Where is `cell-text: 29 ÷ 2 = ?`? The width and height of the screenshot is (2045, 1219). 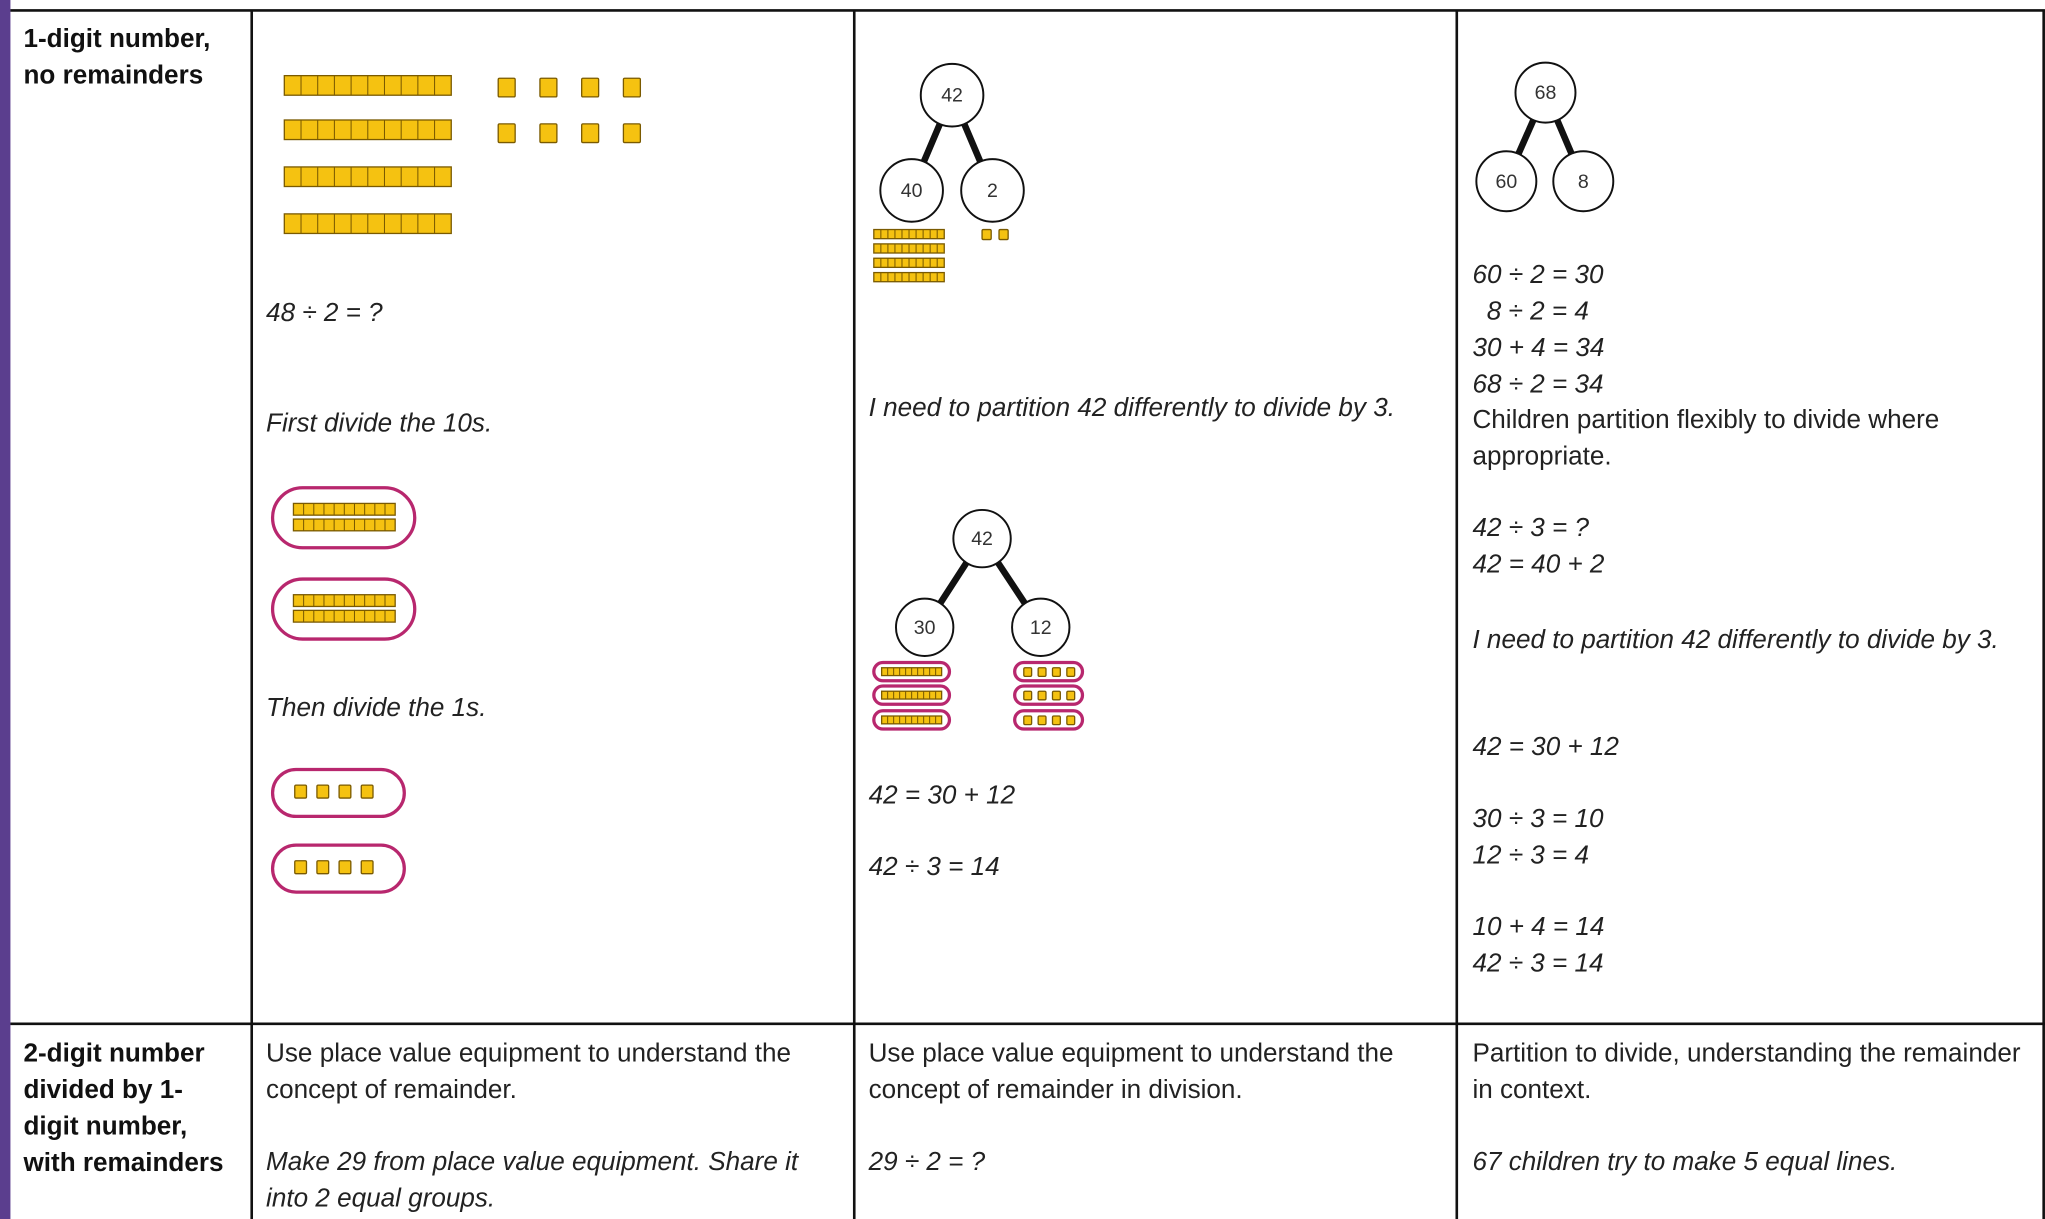
cell-text: 29 ÷ 2 = ? is located at coordinates (927, 1162).